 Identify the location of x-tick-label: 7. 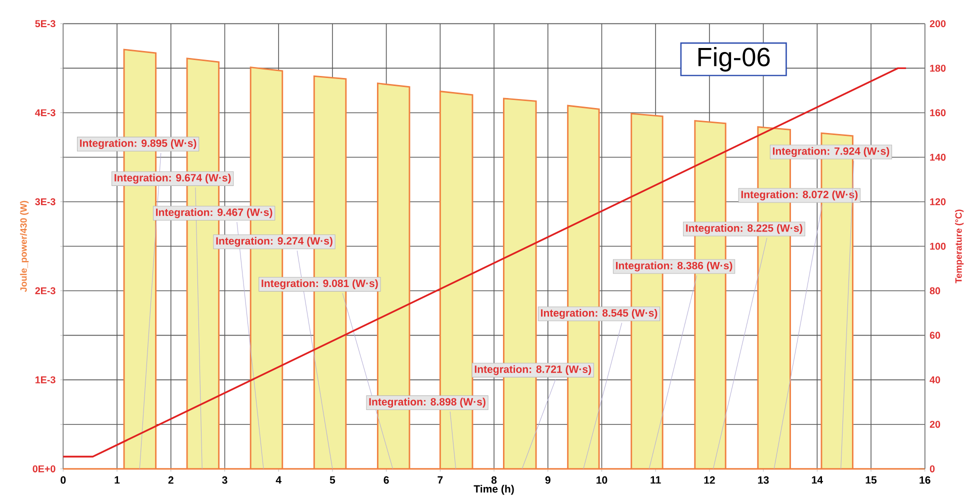
(440, 480).